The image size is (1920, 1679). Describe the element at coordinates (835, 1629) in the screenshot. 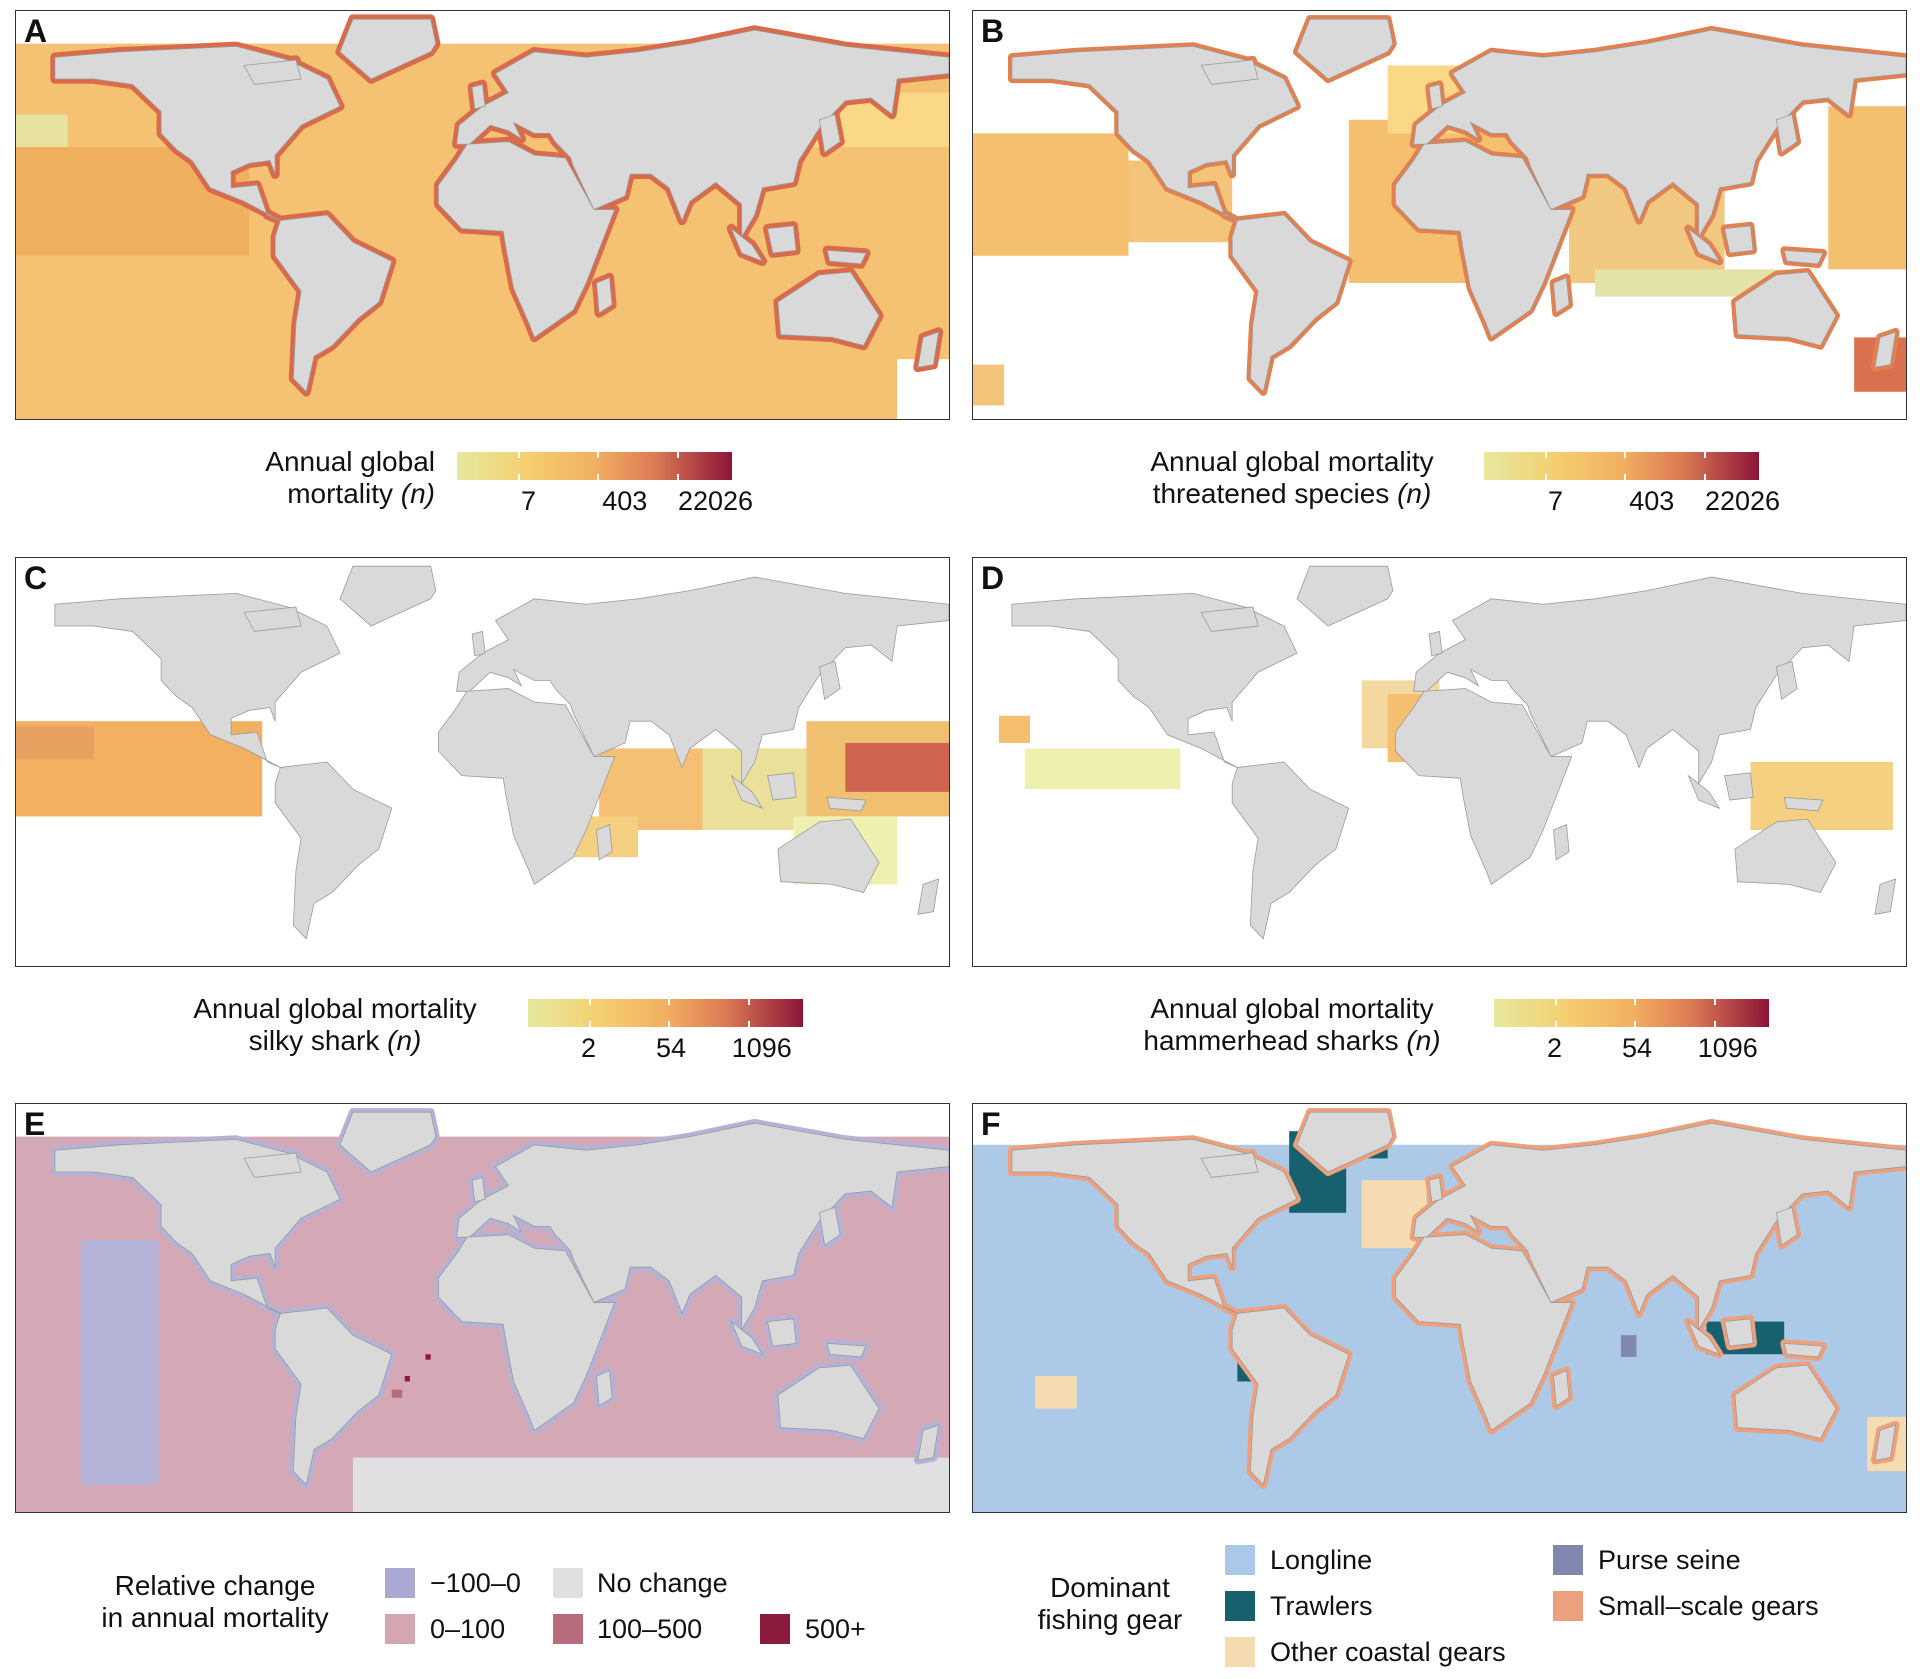

I see `legend-label: 500+` at that location.